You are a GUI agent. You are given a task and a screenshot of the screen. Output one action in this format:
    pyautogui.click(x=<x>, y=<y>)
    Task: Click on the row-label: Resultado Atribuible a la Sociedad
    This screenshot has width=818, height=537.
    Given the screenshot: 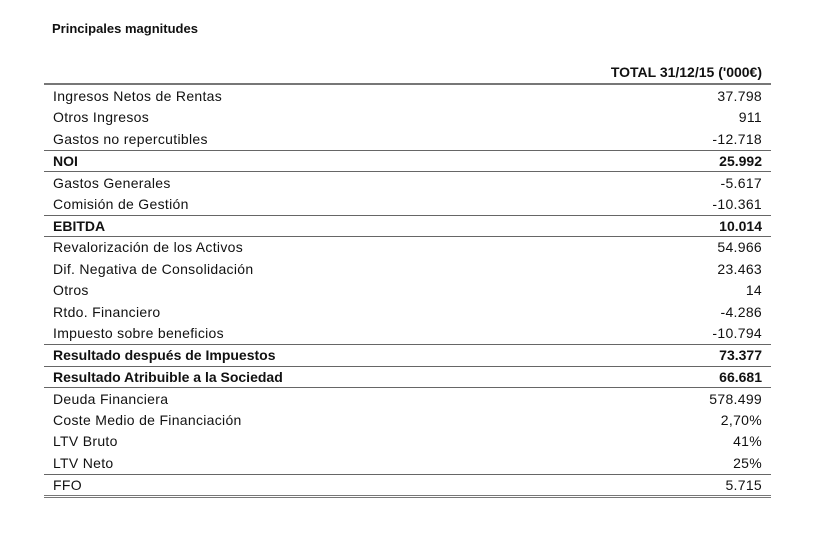 What is the action you would take?
    pyautogui.click(x=168, y=377)
    